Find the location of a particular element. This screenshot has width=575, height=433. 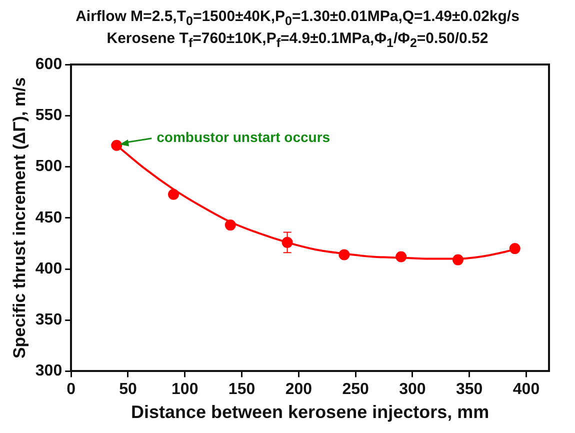

x-tick-label: 350 is located at coordinates (469, 389).